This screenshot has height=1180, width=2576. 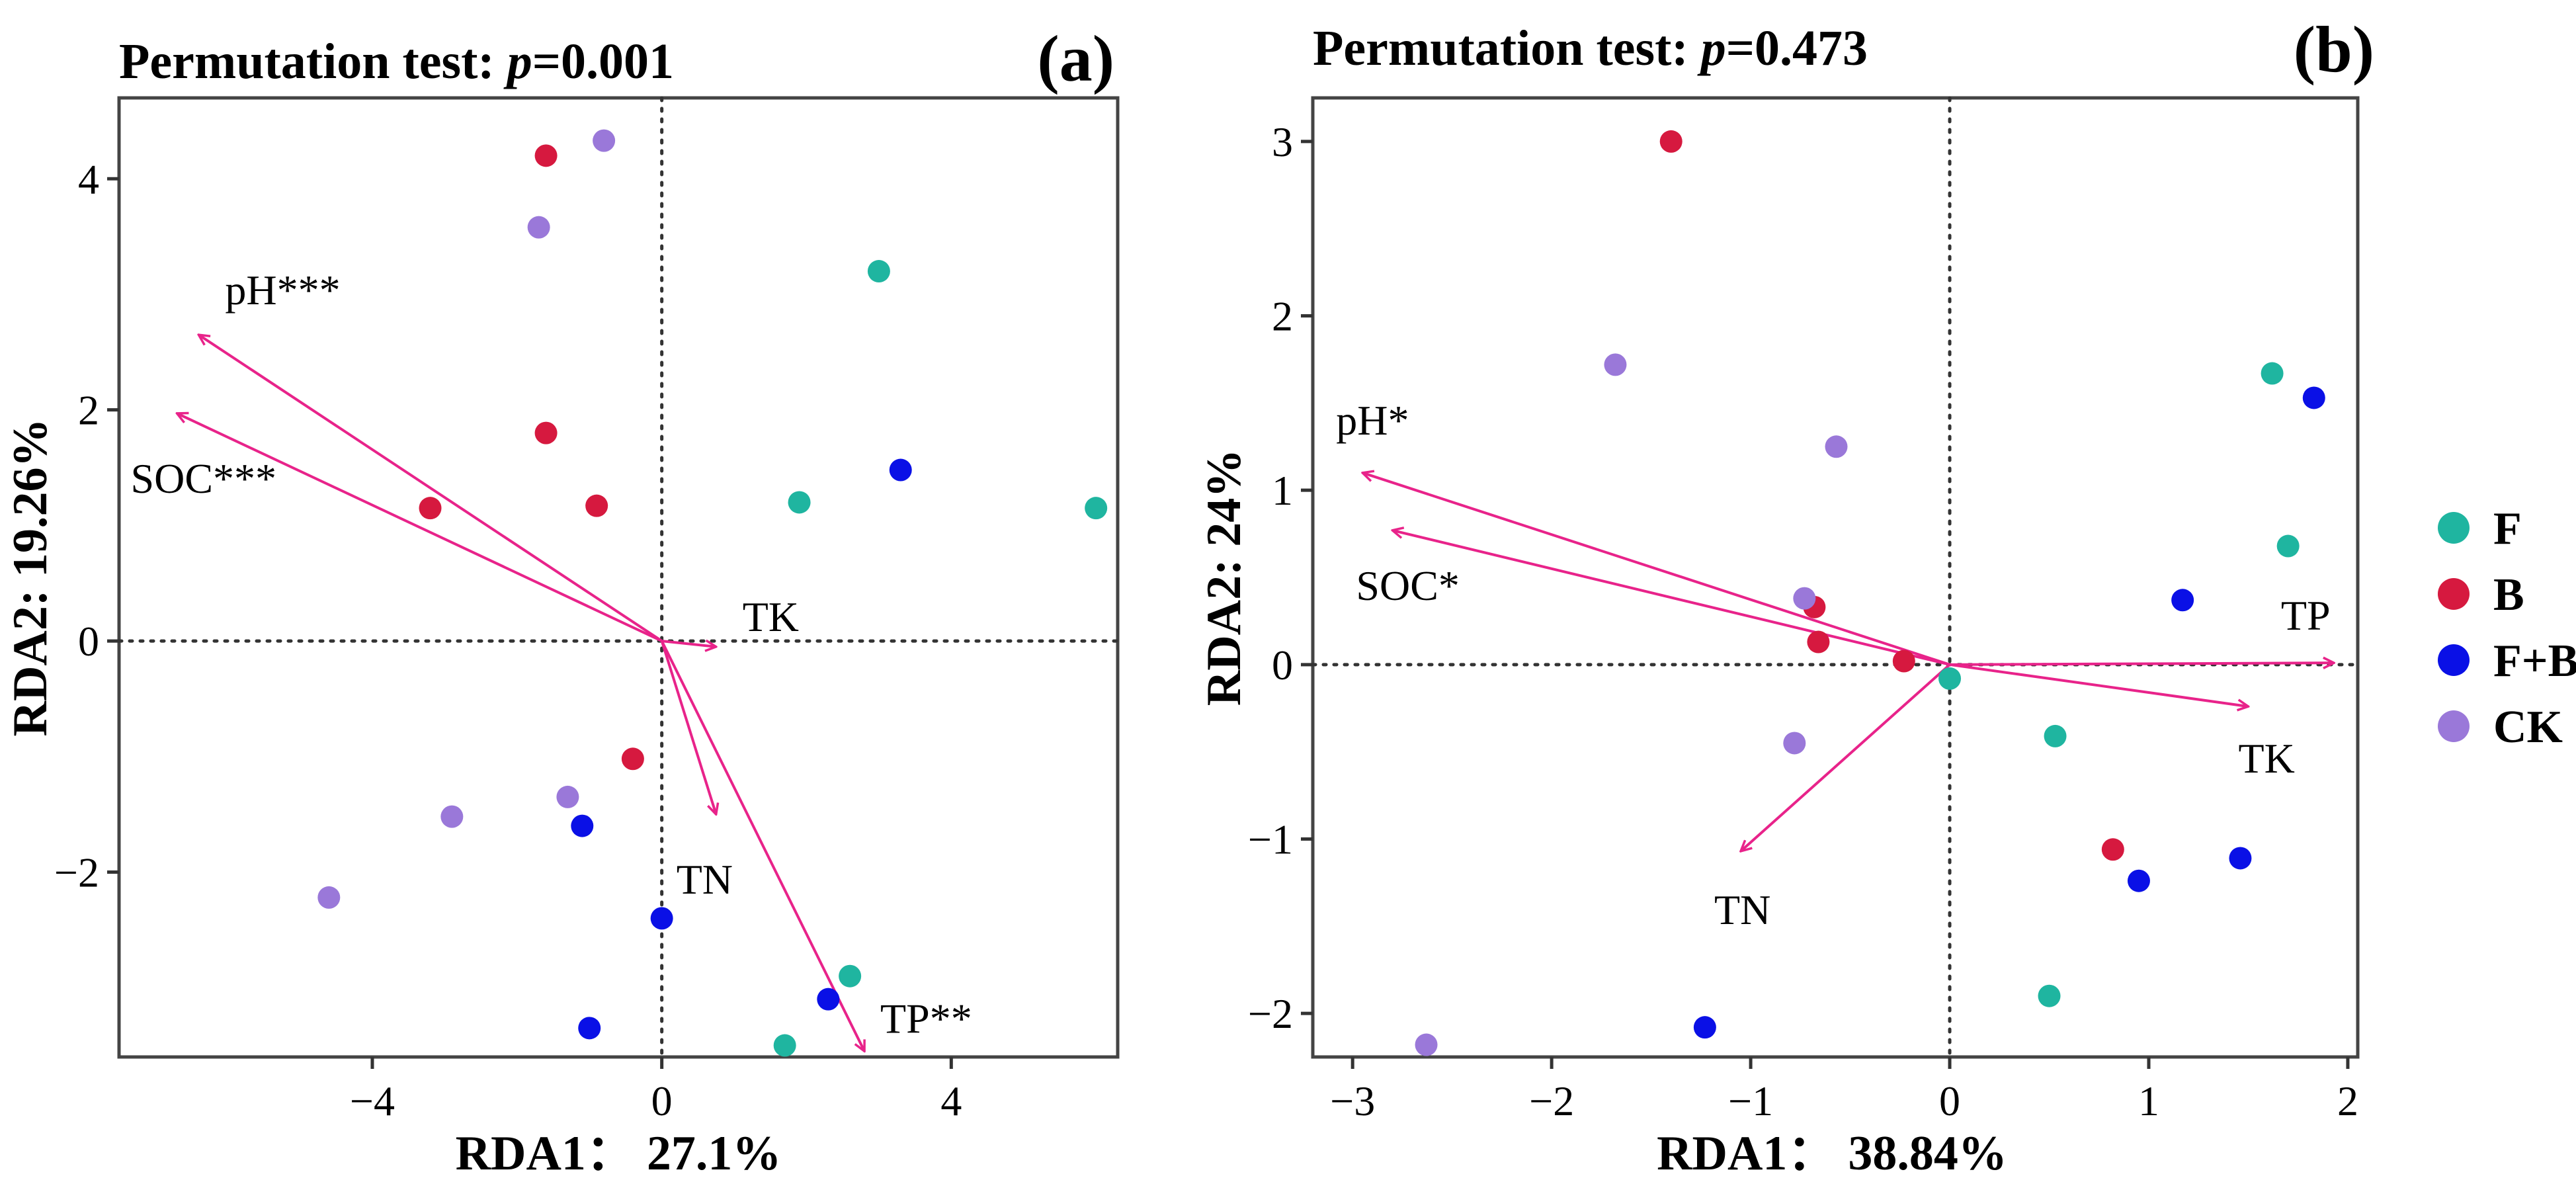 I want to click on legend-item-f-b: F+B, so click(x=2507, y=661).